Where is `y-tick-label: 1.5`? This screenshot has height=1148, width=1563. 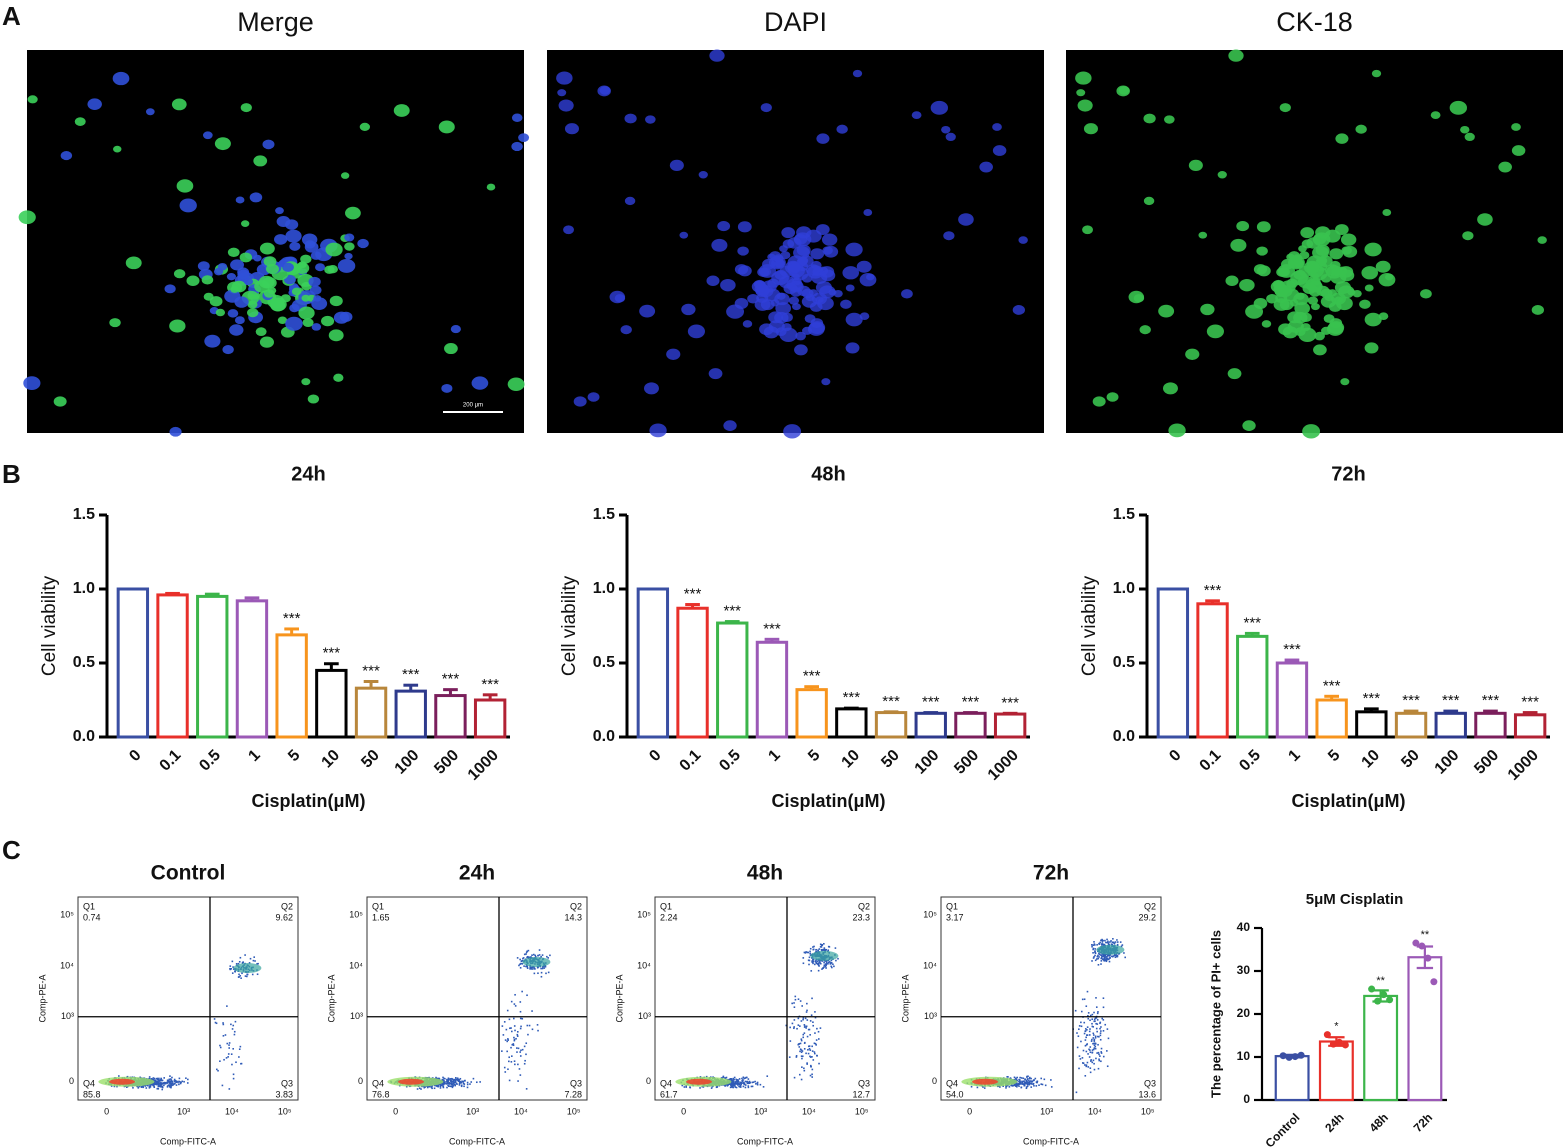 y-tick-label: 1.5 is located at coordinates (604, 514).